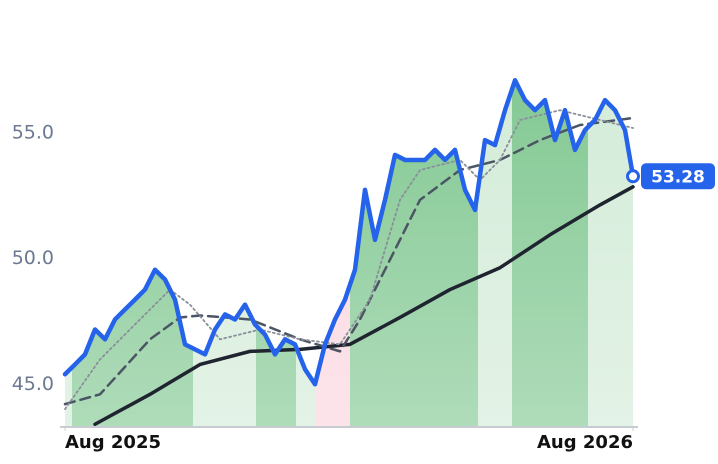 The width and height of the screenshot is (718, 464). Describe the element at coordinates (113, 442) in the screenshot. I see `x-tick-label: Aug 2025` at that location.